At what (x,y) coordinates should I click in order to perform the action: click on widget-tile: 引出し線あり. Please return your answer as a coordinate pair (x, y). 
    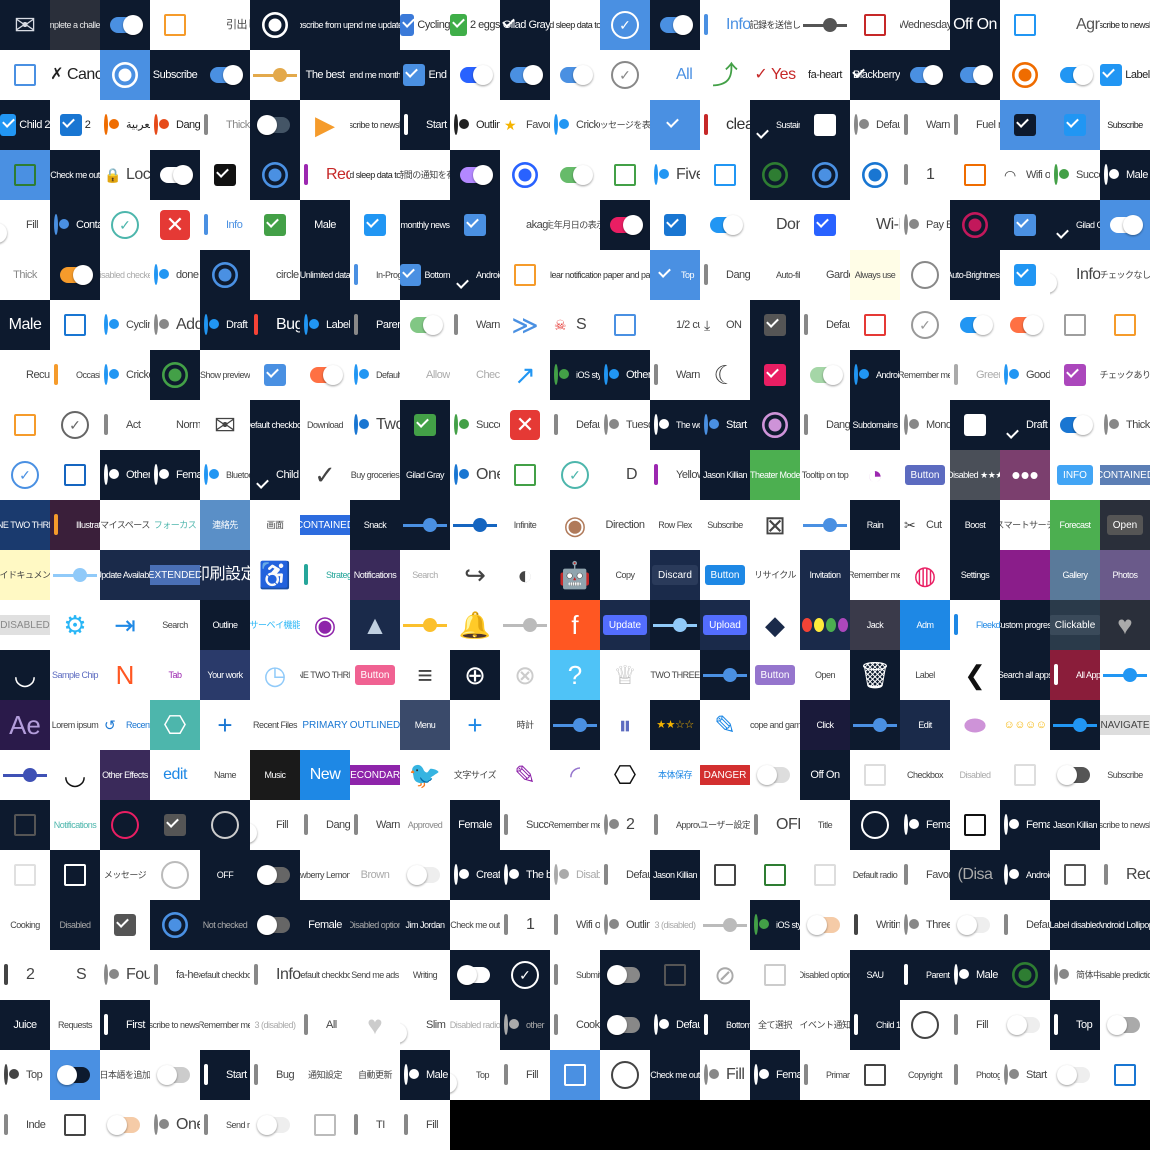
    Looking at the image, I should click on (225, 25).